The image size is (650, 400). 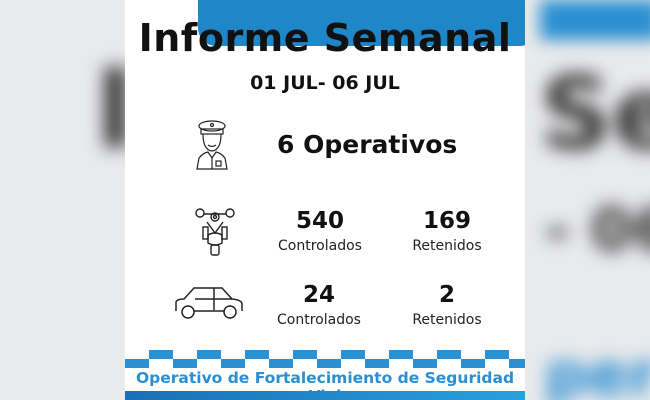 What do you see at coordinates (212, 145) in the screenshot?
I see `police-officer-icon` at bounding box center [212, 145].